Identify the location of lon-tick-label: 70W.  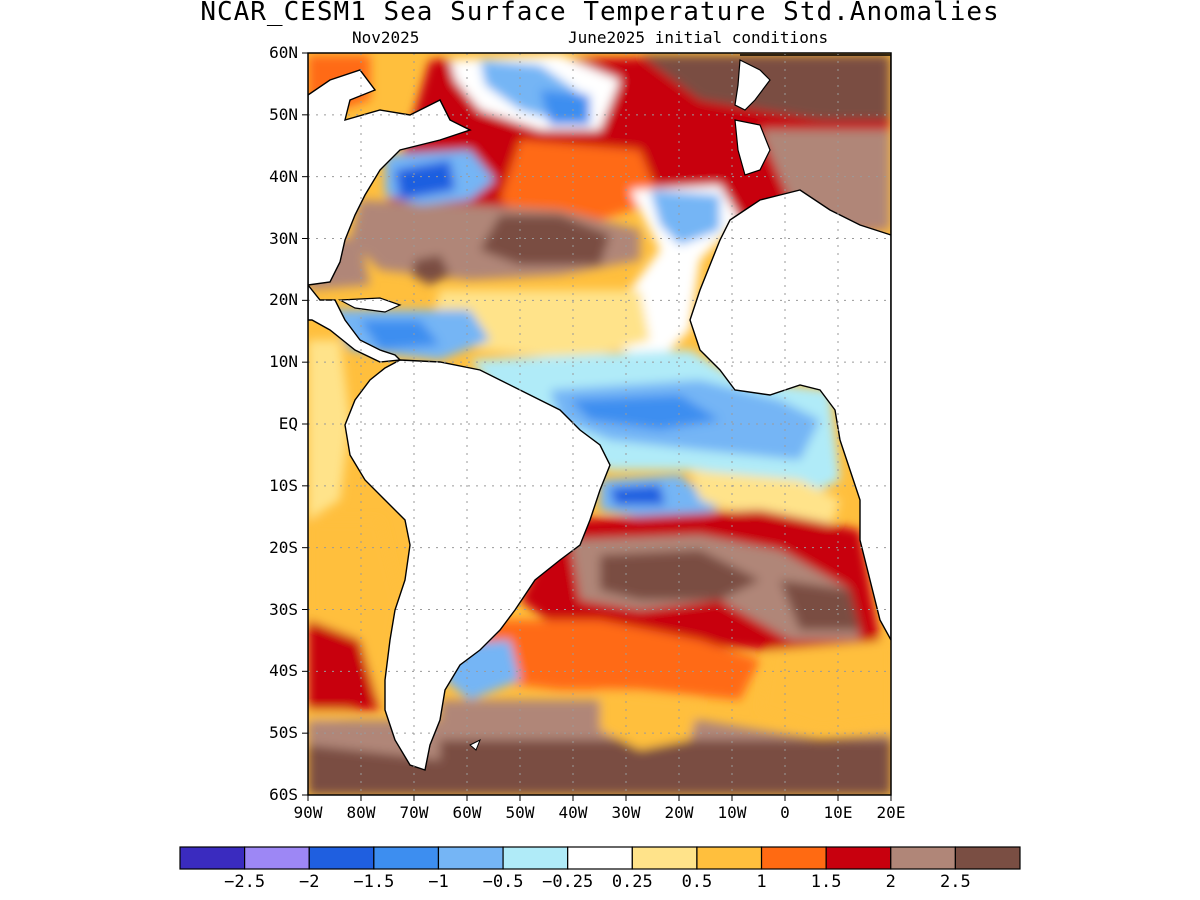
(414, 812).